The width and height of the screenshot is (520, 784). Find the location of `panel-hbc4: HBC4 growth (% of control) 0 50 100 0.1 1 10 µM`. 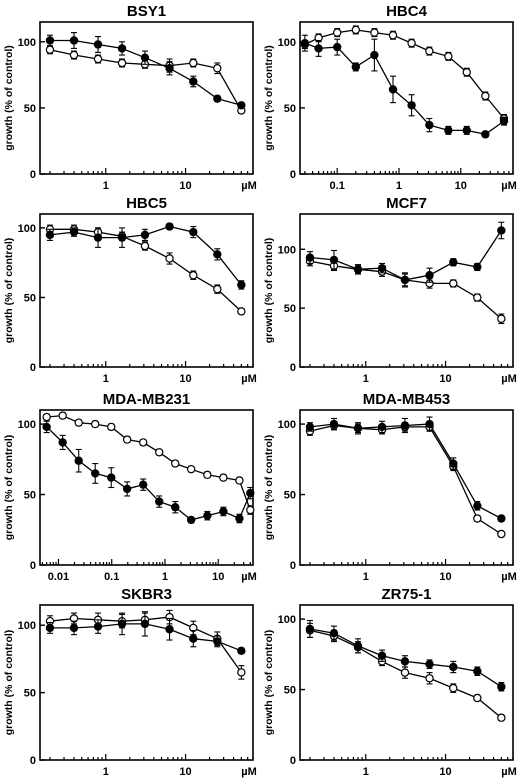

panel-hbc4: HBC4 growth (% of control) 0 50 100 0.1 1 10 µM is located at coordinates (390, 97).